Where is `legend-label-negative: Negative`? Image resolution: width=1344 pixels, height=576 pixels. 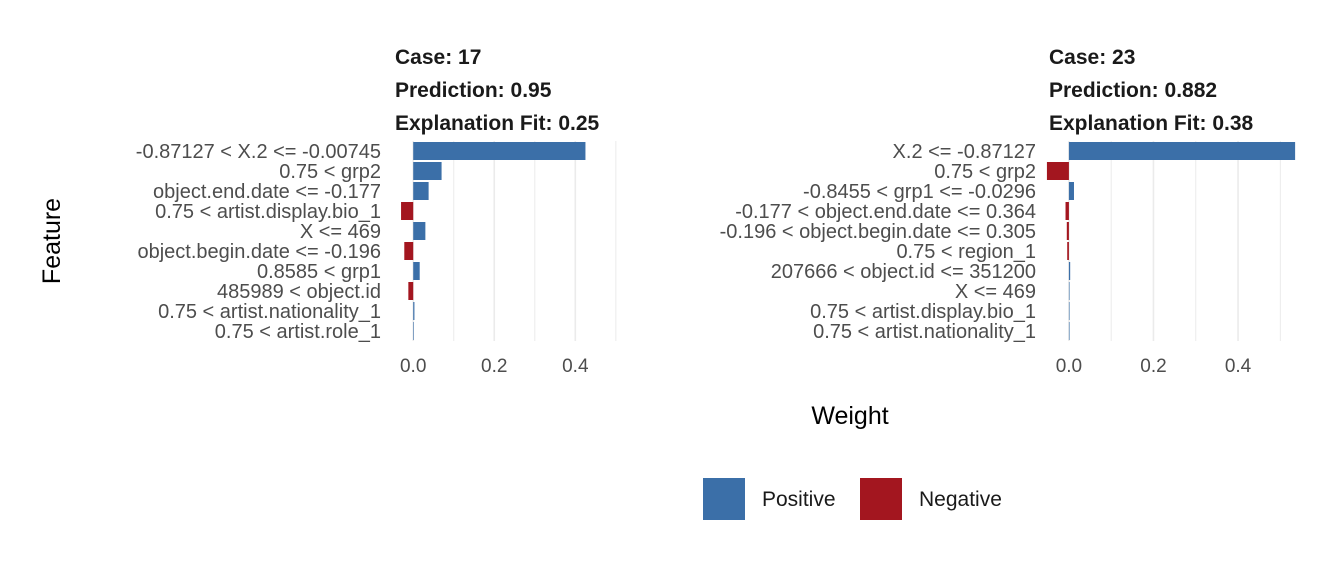 legend-label-negative: Negative is located at coordinates (960, 499).